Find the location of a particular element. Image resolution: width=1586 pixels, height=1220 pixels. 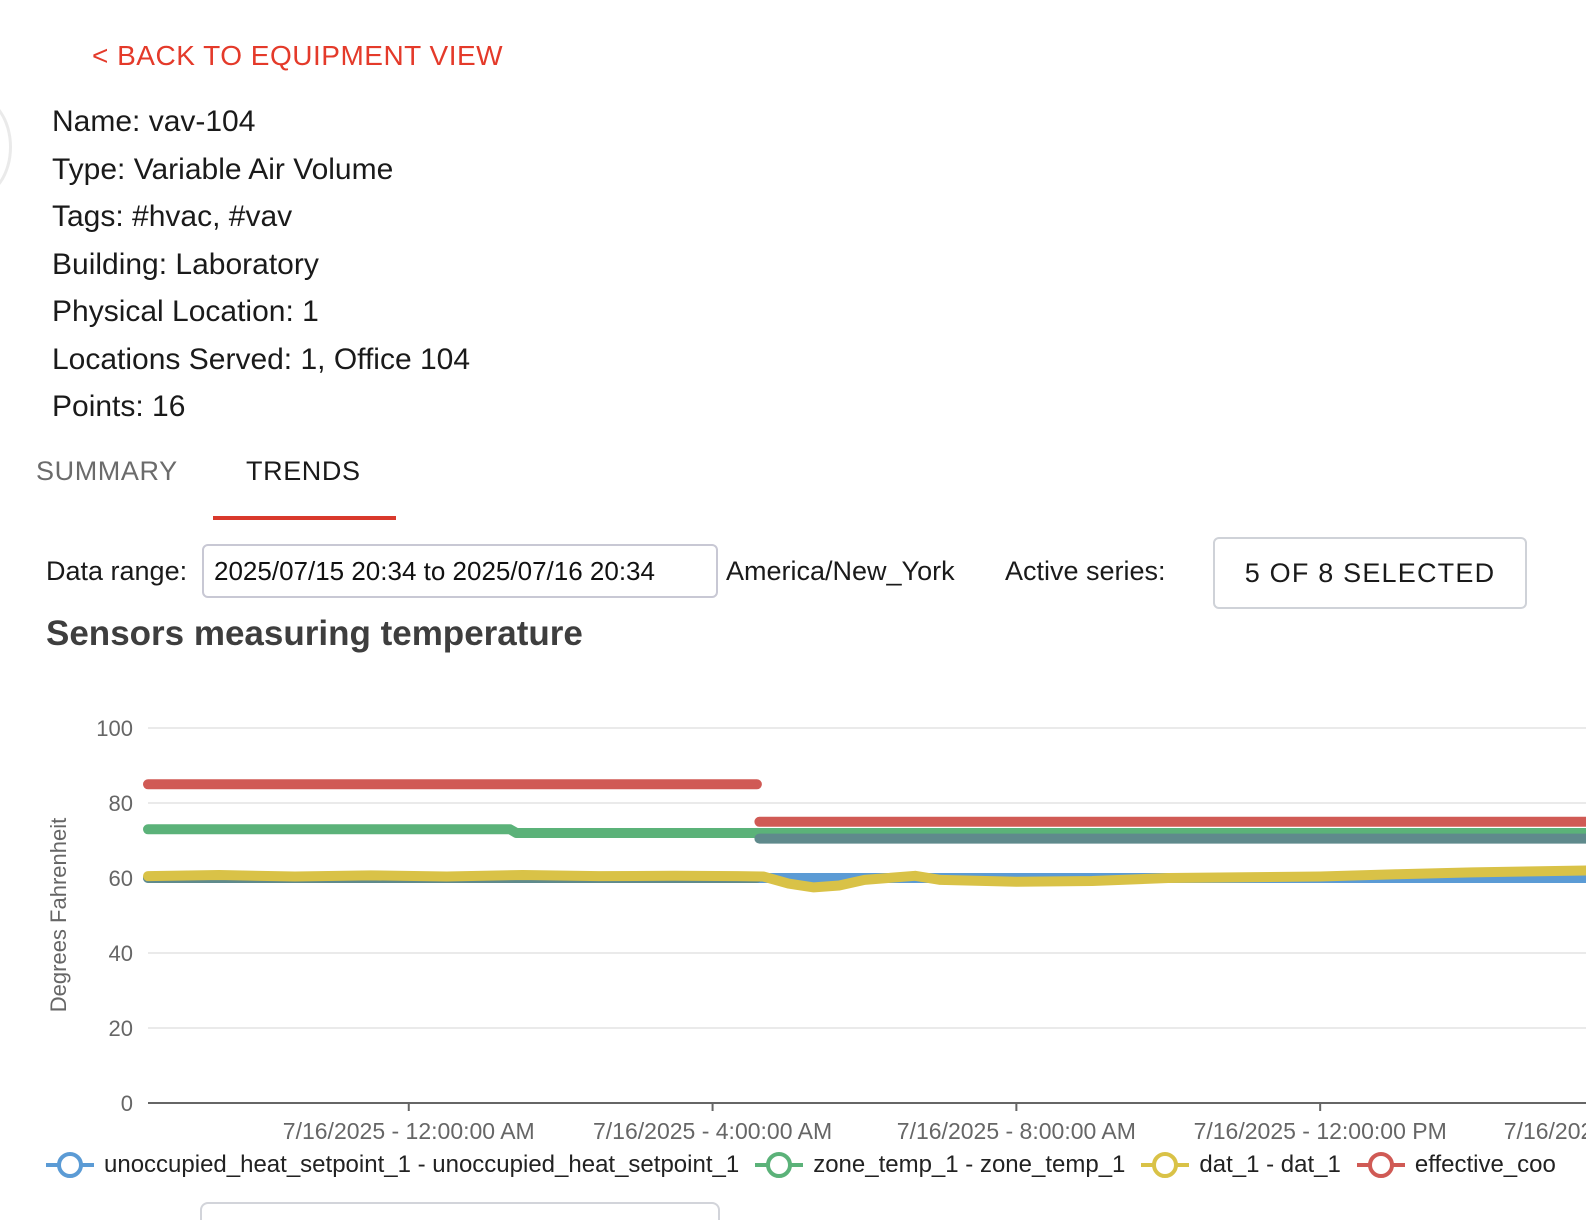

tab-bar: SUMMARY TRENDS is located at coordinates (350, 481).